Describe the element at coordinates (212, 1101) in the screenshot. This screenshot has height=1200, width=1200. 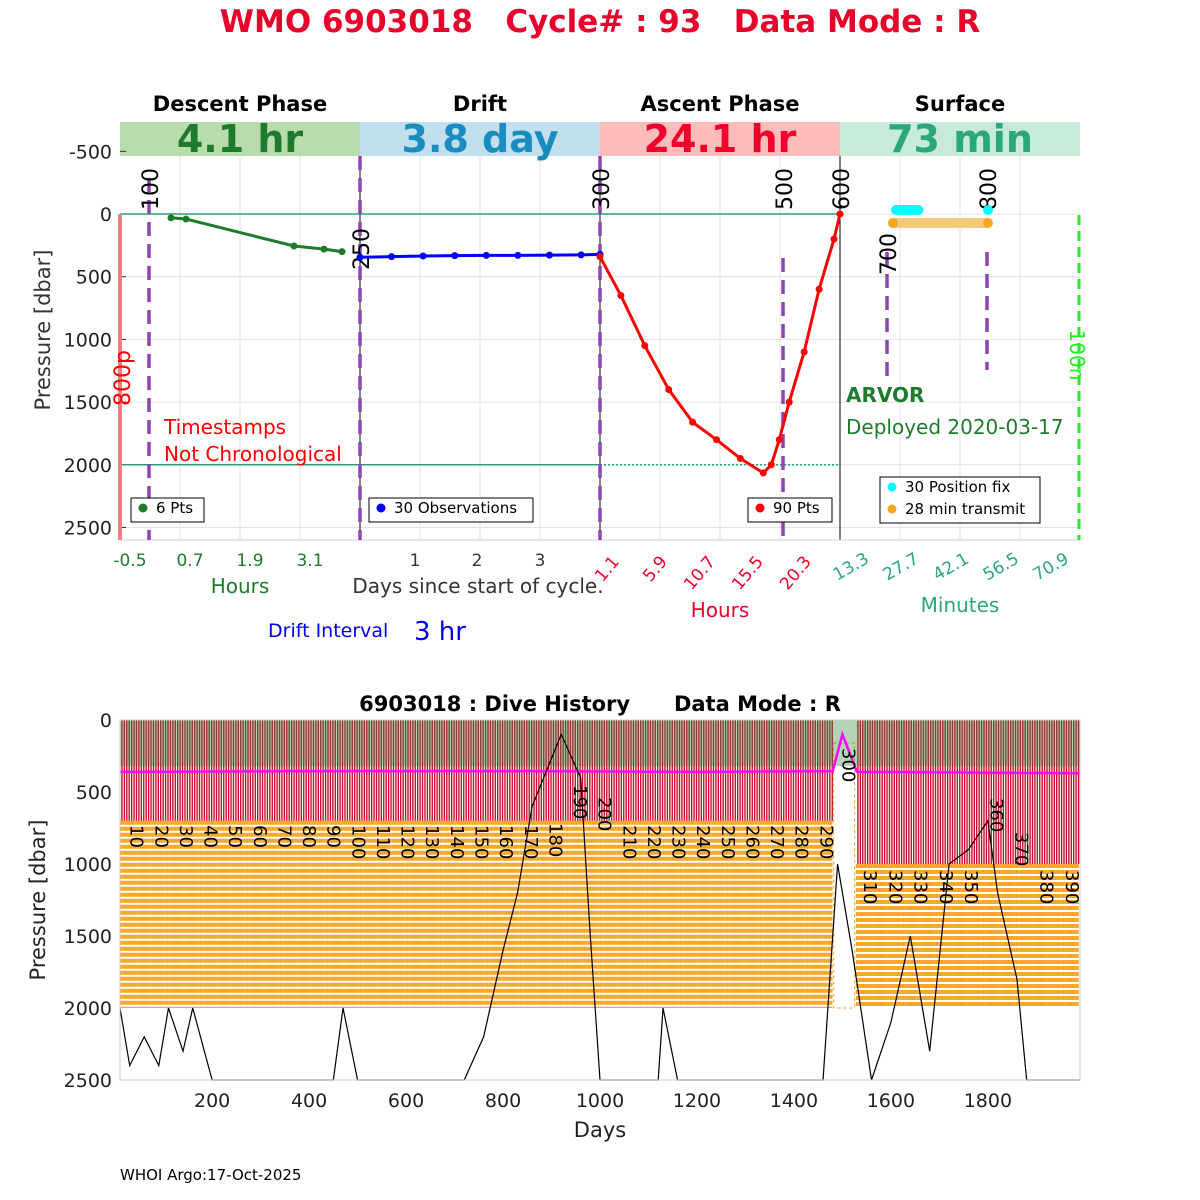
I see `history-x-tick: 200` at that location.